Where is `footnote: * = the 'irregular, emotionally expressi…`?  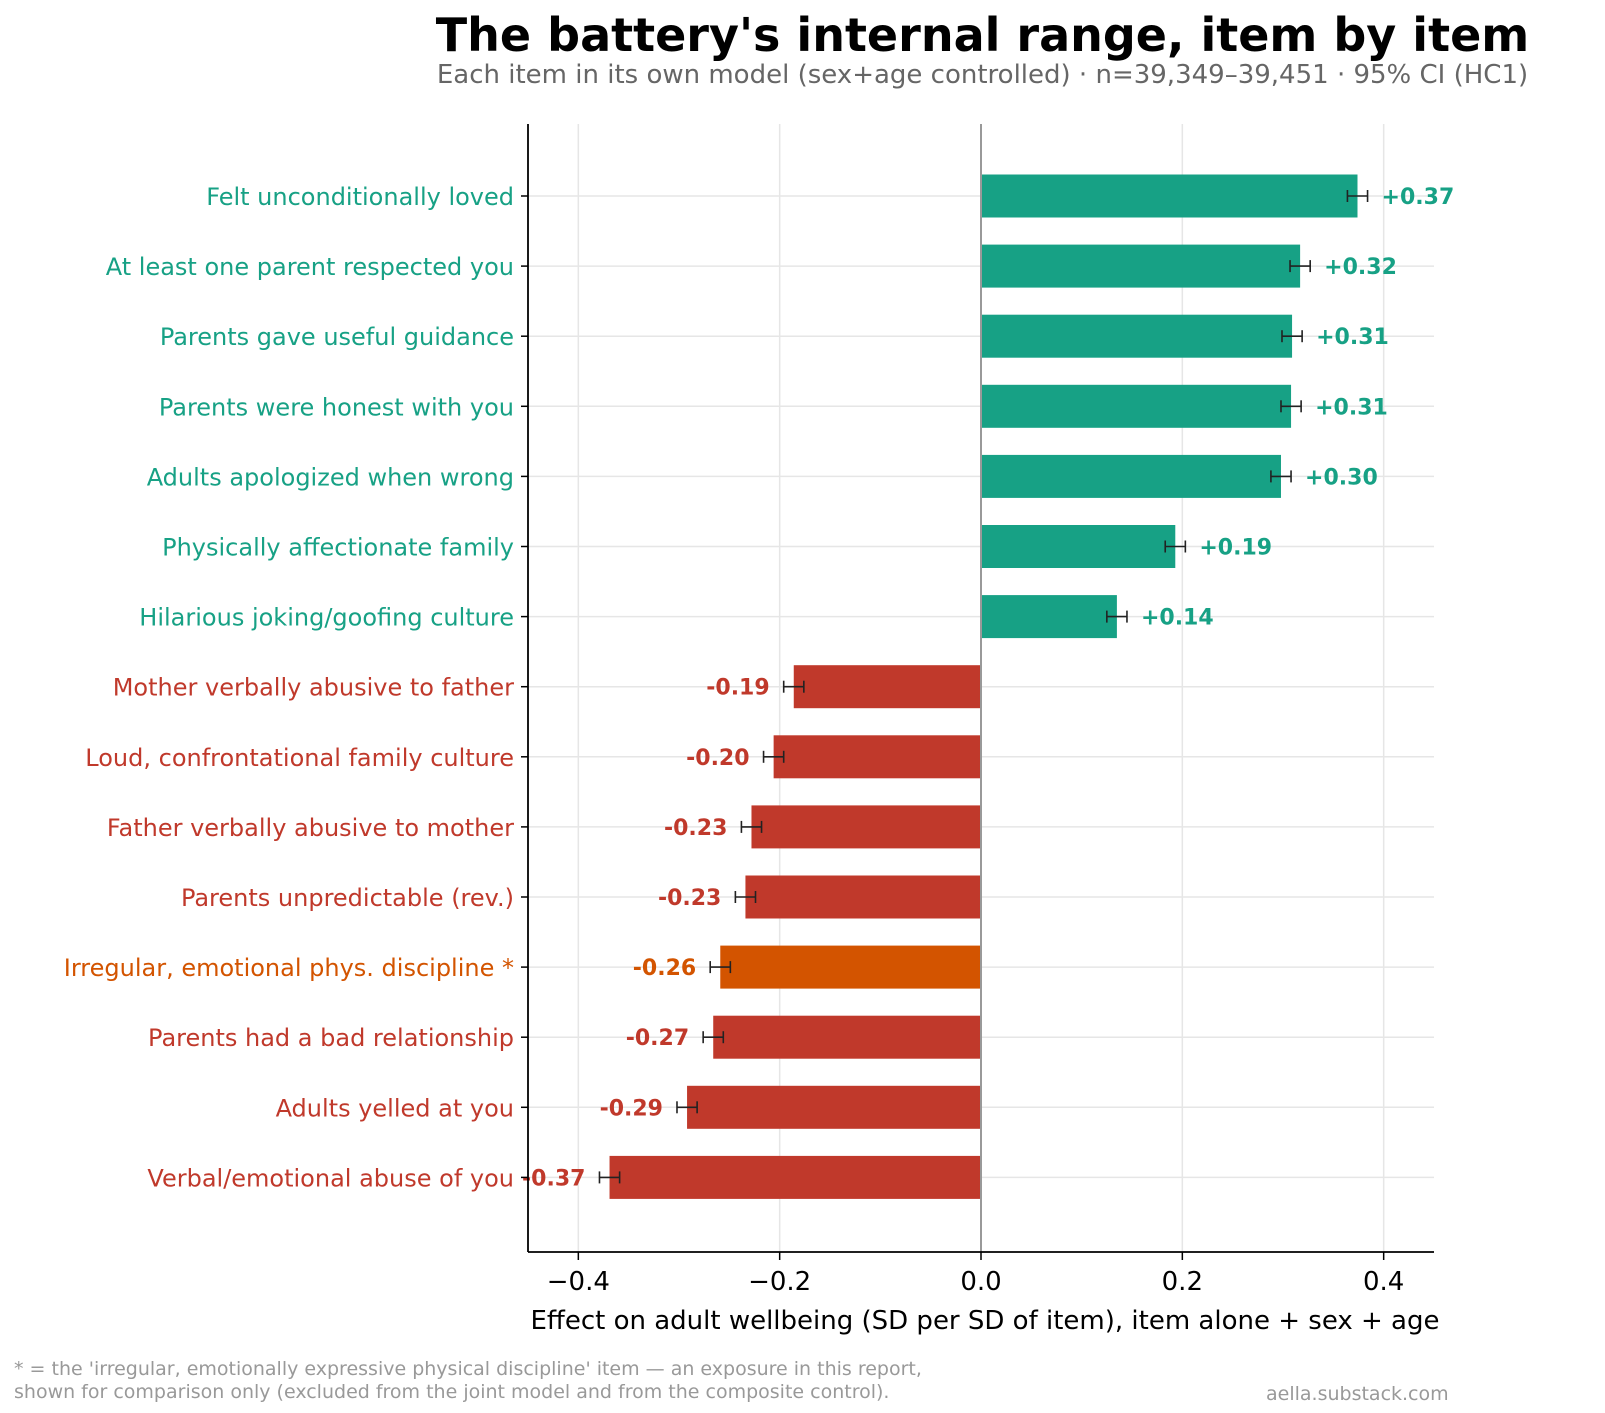 footnote: * = the 'irregular, emotionally expressi… is located at coordinates (468, 1381).